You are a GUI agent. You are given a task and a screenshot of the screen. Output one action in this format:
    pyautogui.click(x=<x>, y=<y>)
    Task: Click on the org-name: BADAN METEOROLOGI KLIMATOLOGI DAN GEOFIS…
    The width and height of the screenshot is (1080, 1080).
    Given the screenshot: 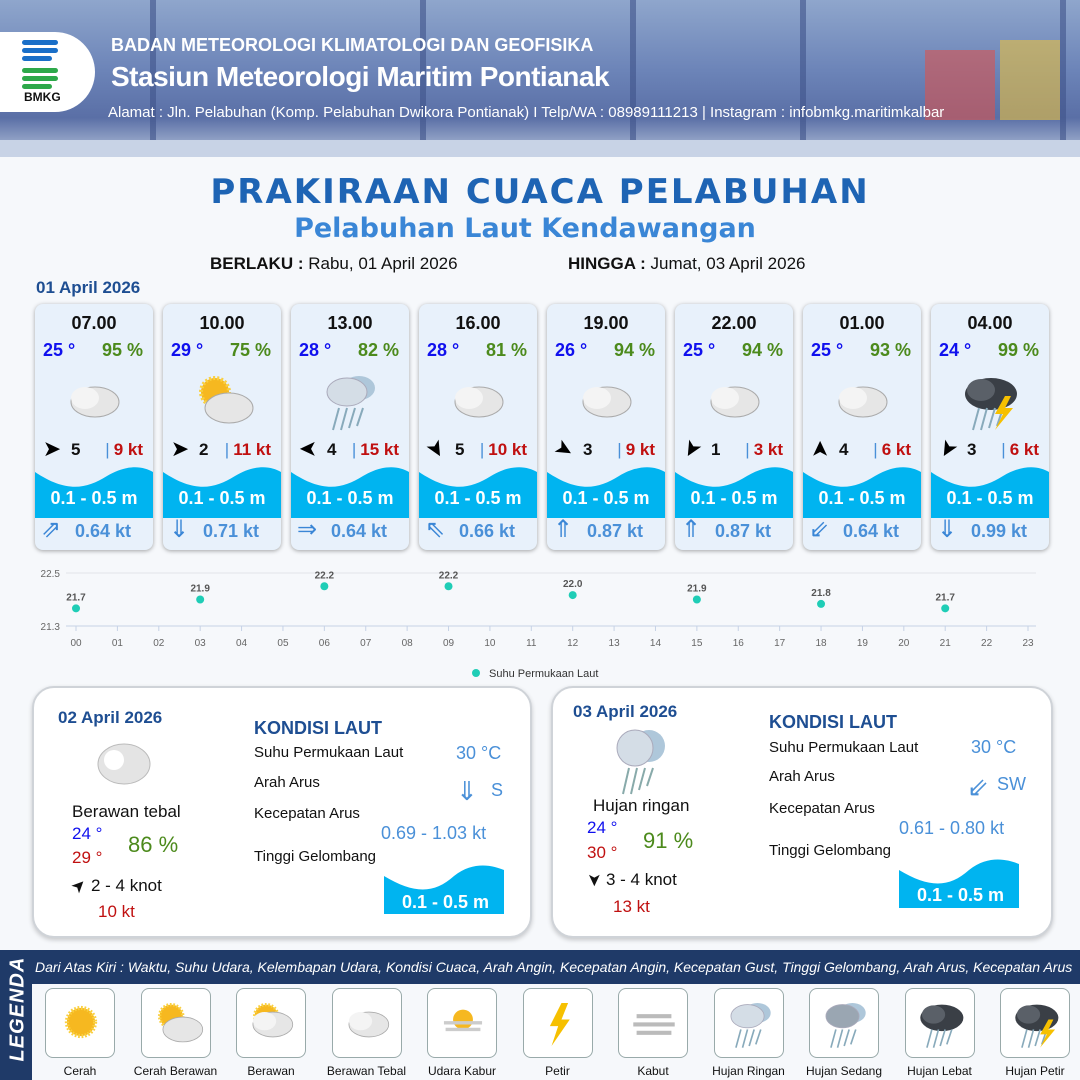 What is the action you would take?
    pyautogui.click(x=352, y=45)
    